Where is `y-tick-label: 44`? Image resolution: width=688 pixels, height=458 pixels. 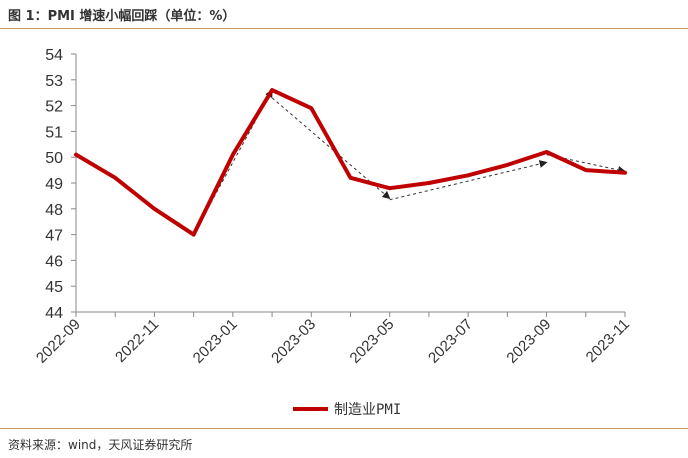 y-tick-label: 44 is located at coordinates (54, 313).